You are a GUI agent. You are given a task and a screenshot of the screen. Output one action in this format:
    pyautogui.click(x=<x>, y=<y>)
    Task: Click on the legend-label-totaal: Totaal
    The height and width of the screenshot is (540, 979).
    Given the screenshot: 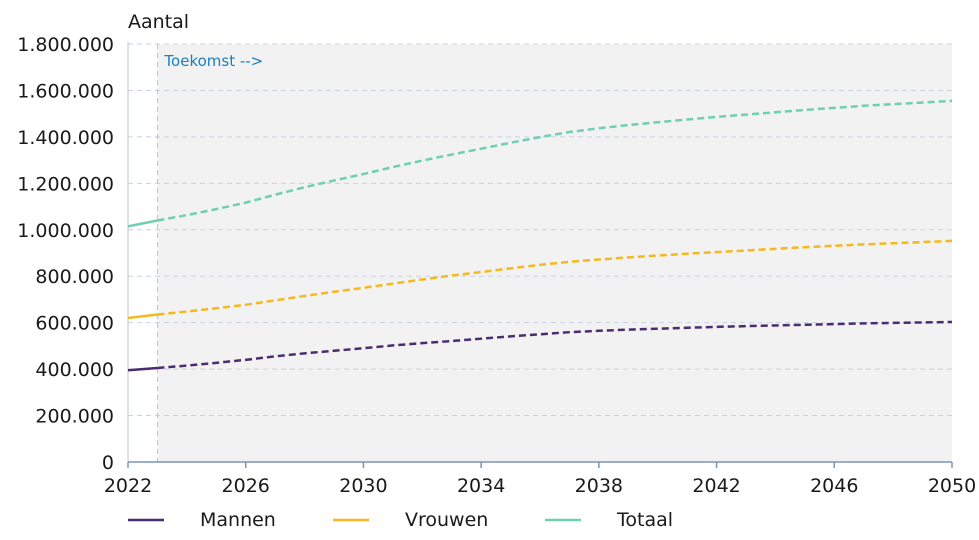 What is the action you would take?
    pyautogui.click(x=644, y=520)
    